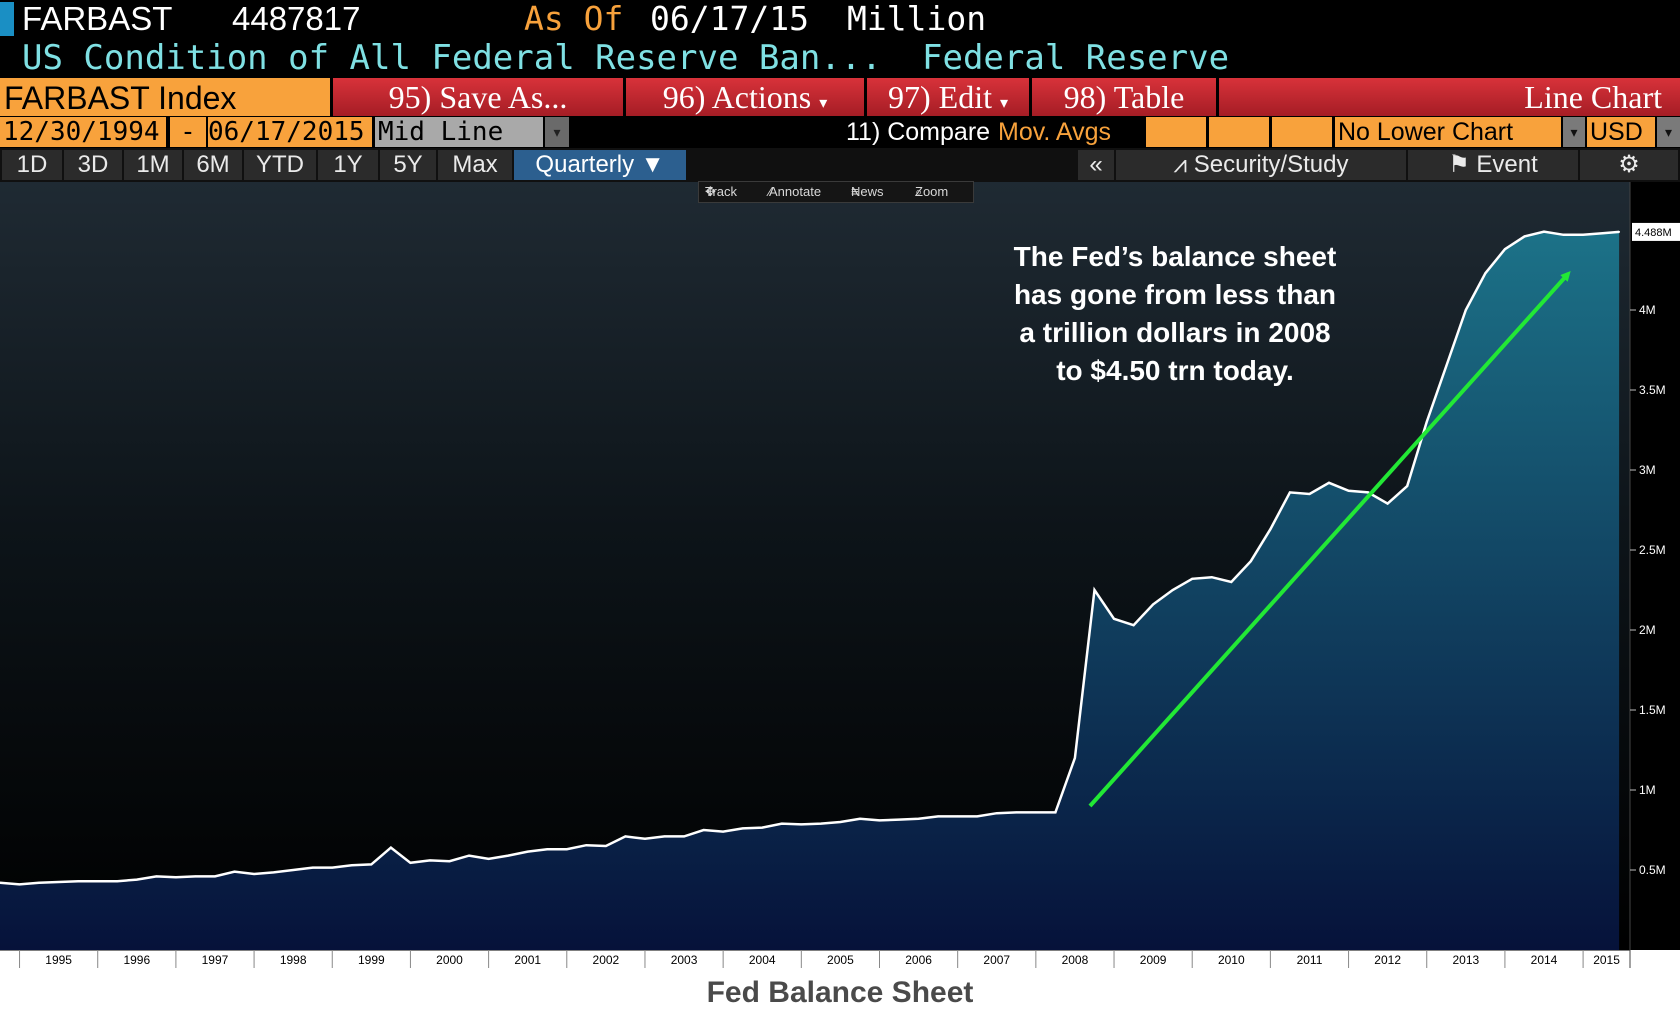  Describe the element at coordinates (165, 97) in the screenshot. I see `index-field: FARBAST Index` at that location.